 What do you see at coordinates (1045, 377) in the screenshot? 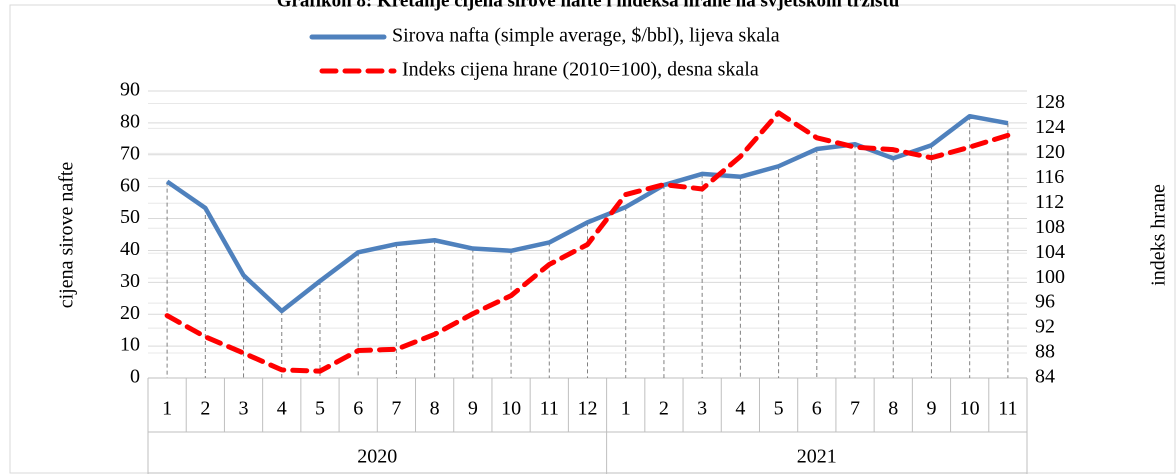
I see `y2-tick-label: 84` at bounding box center [1045, 377].